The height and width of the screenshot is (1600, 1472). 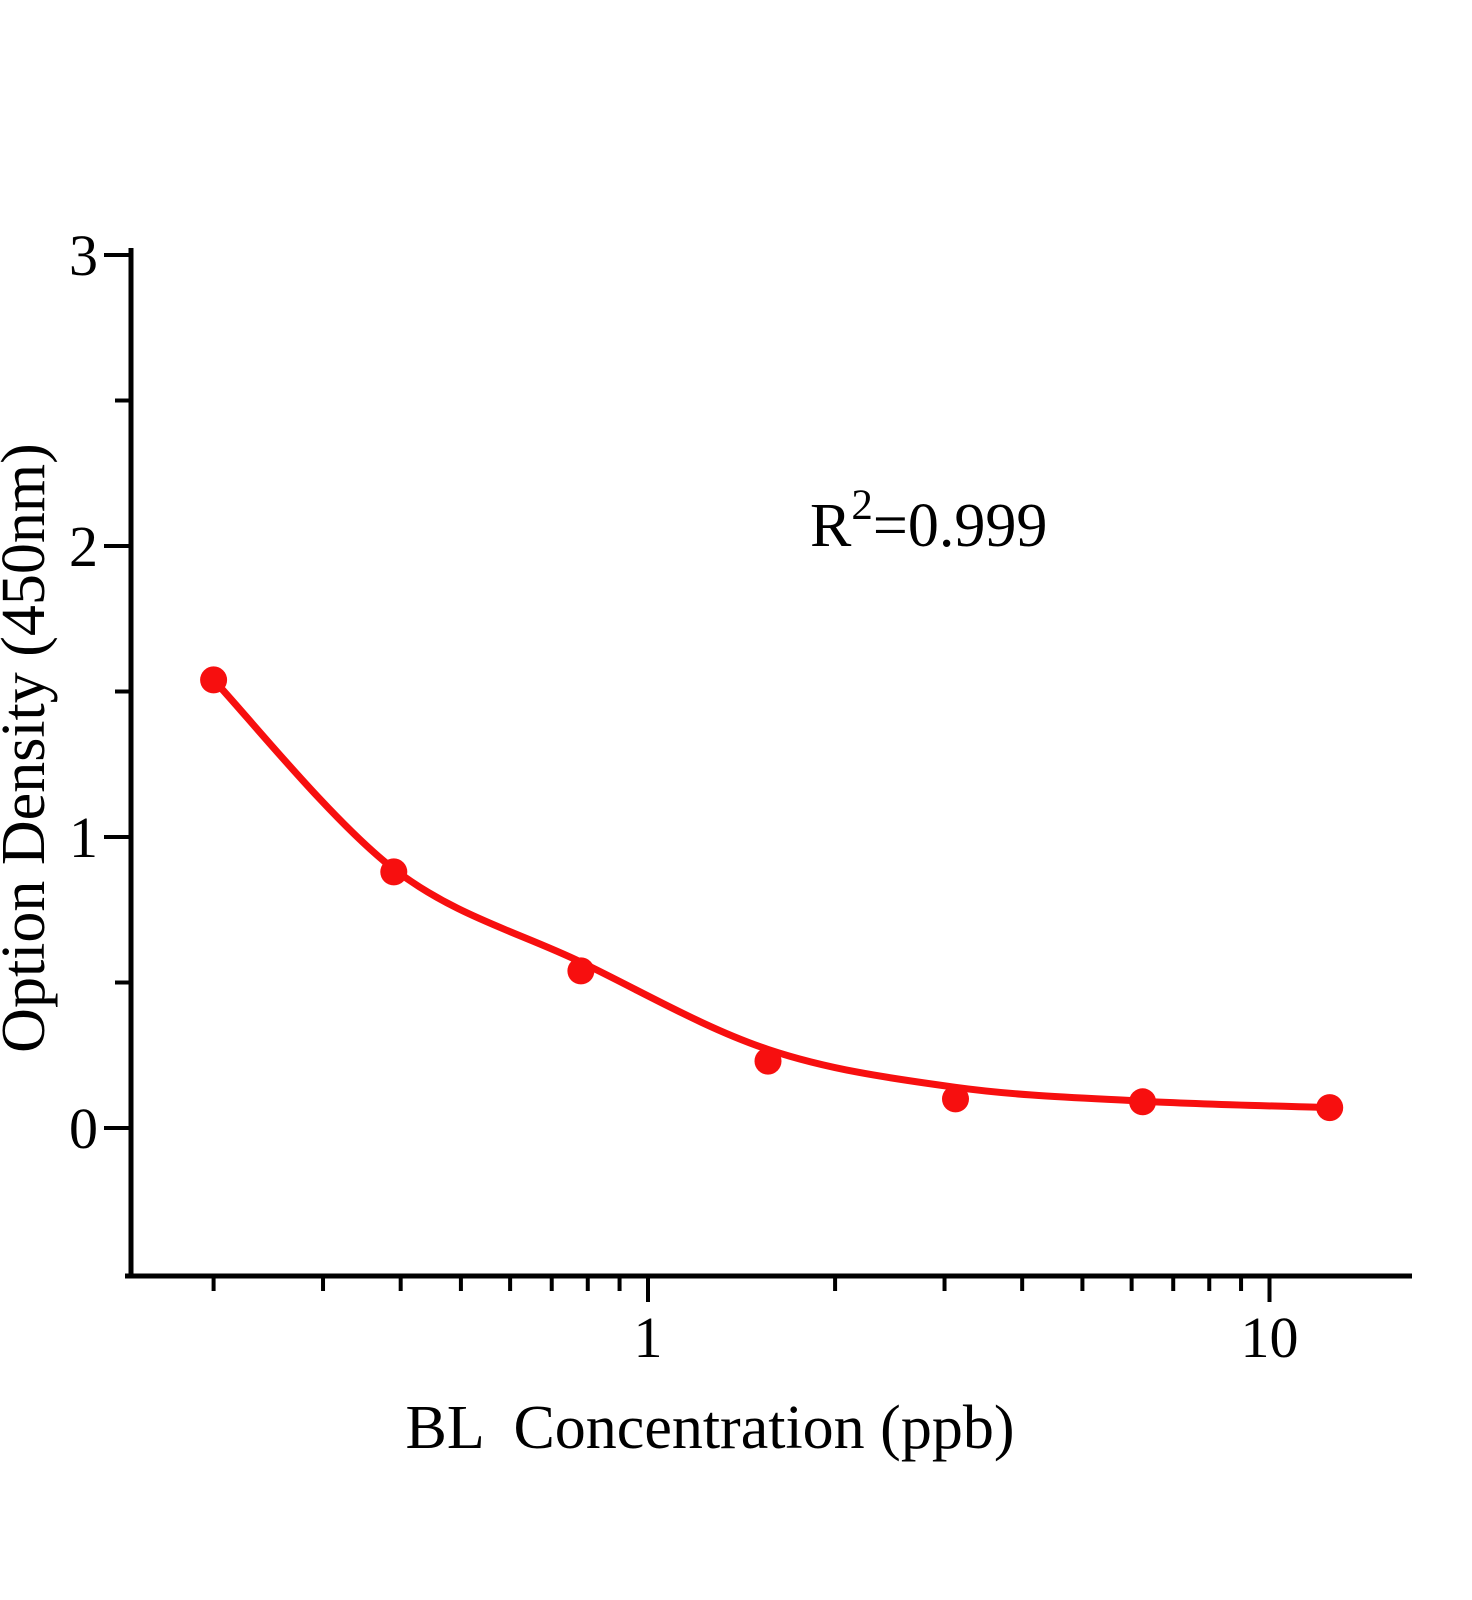 What do you see at coordinates (83, 837) in the screenshot?
I see `y-tick-label: 1` at bounding box center [83, 837].